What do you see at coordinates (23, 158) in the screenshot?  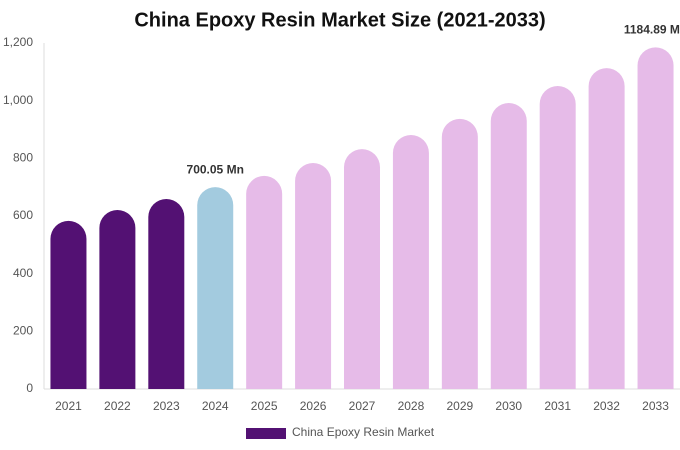 I see `y-tick-label: 800` at bounding box center [23, 158].